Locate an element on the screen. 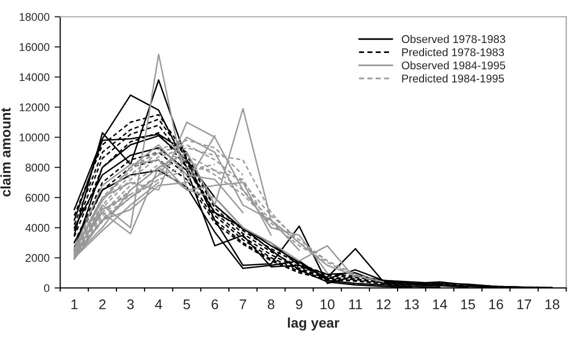 The width and height of the screenshot is (579, 349). y-axis-title: claim amount is located at coordinates (5, 152).